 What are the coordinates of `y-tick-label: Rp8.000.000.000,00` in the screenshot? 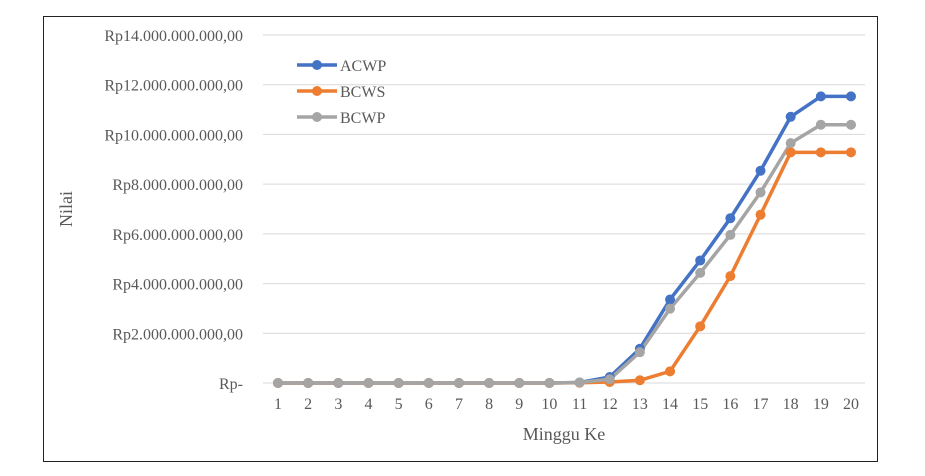 It's located at (177, 185).